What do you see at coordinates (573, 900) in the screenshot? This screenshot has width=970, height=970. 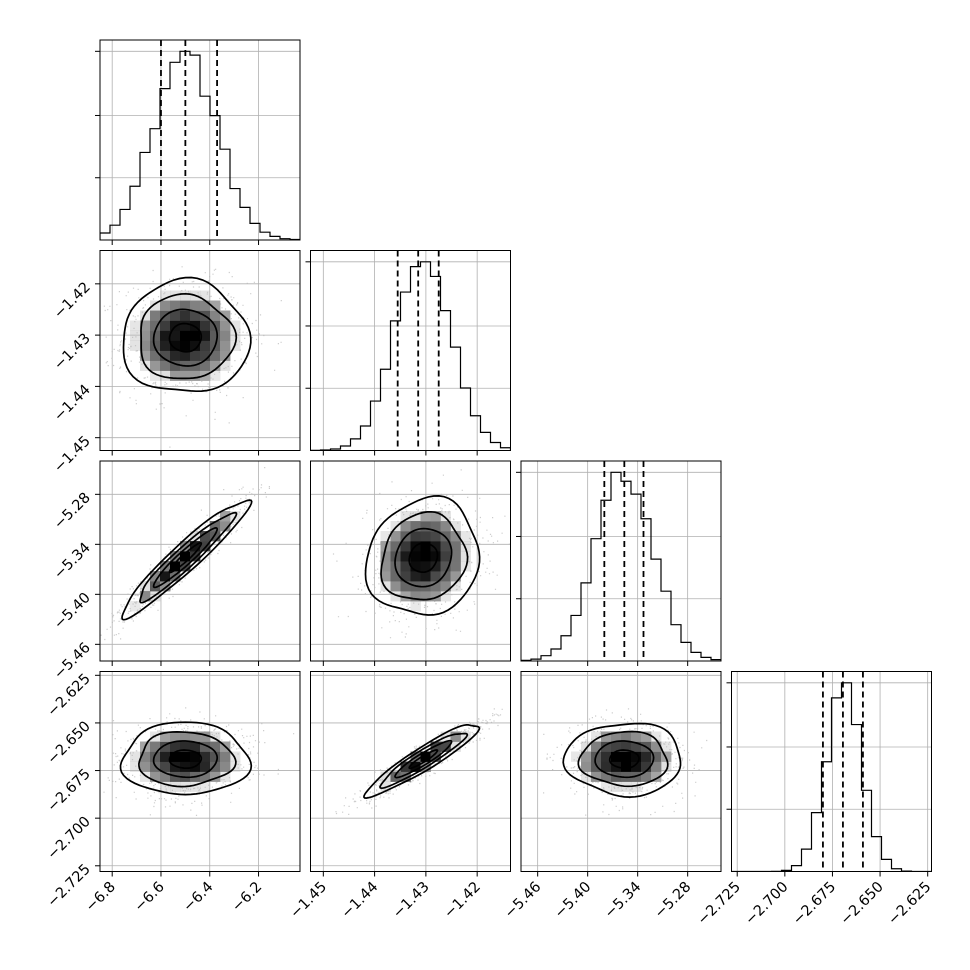 I see `x-tick-label: −5.40` at bounding box center [573, 900].